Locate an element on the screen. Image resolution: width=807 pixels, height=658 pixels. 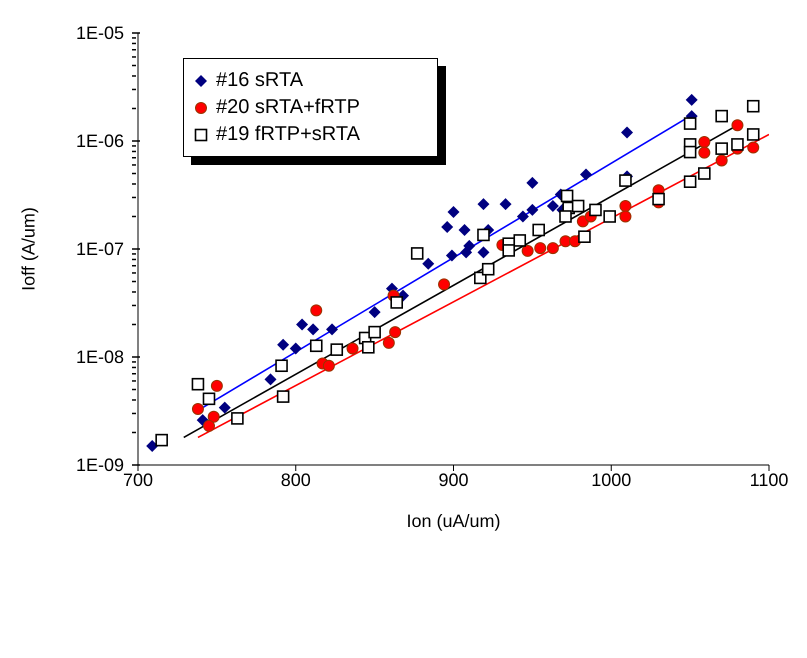
y-tick-label: 1E-09 is located at coordinates (100, 465).